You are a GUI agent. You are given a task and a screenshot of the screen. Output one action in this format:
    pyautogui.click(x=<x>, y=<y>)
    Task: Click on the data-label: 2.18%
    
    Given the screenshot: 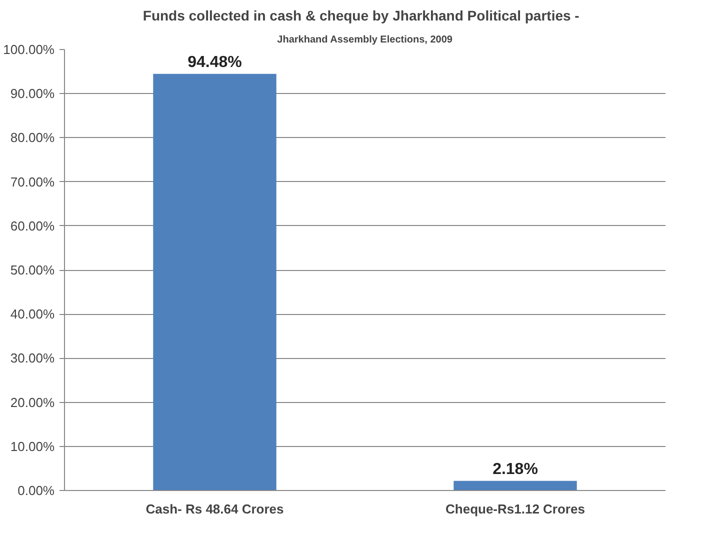 What is the action you would take?
    pyautogui.click(x=515, y=469)
    